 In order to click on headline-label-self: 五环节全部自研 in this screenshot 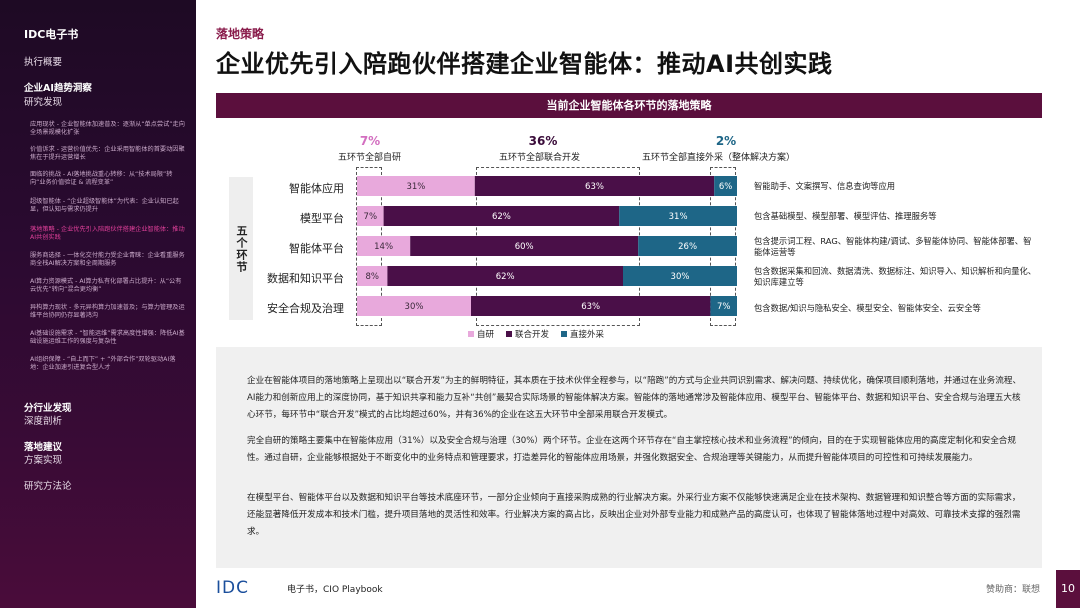, I will do `click(370, 158)`.